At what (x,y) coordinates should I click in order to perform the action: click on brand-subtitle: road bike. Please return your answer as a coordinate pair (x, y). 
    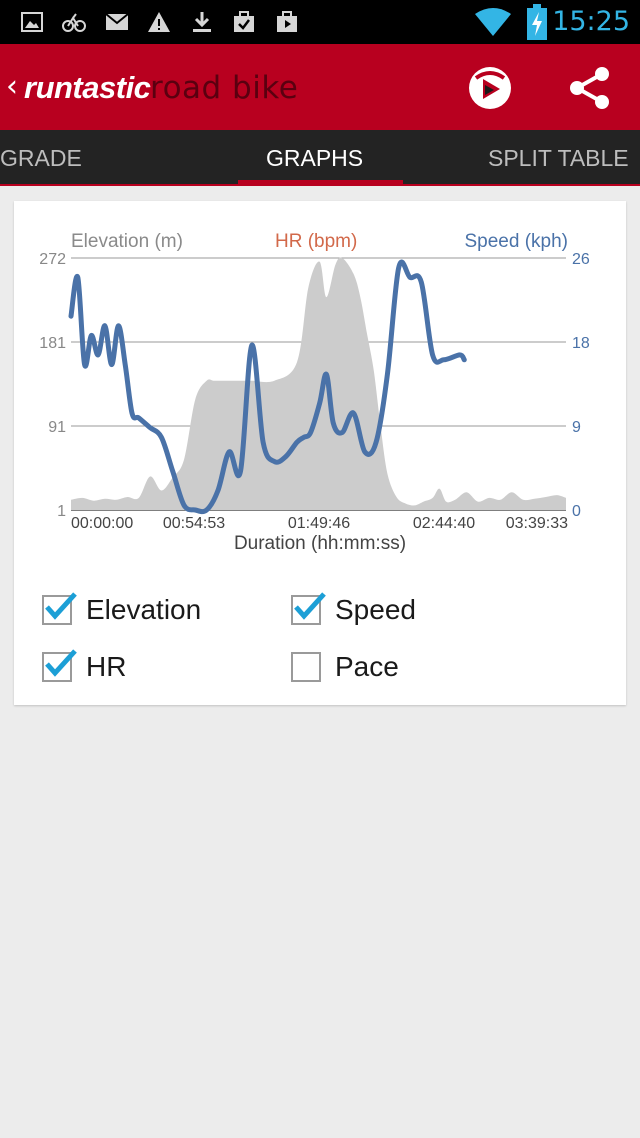
    Looking at the image, I should click on (224, 88).